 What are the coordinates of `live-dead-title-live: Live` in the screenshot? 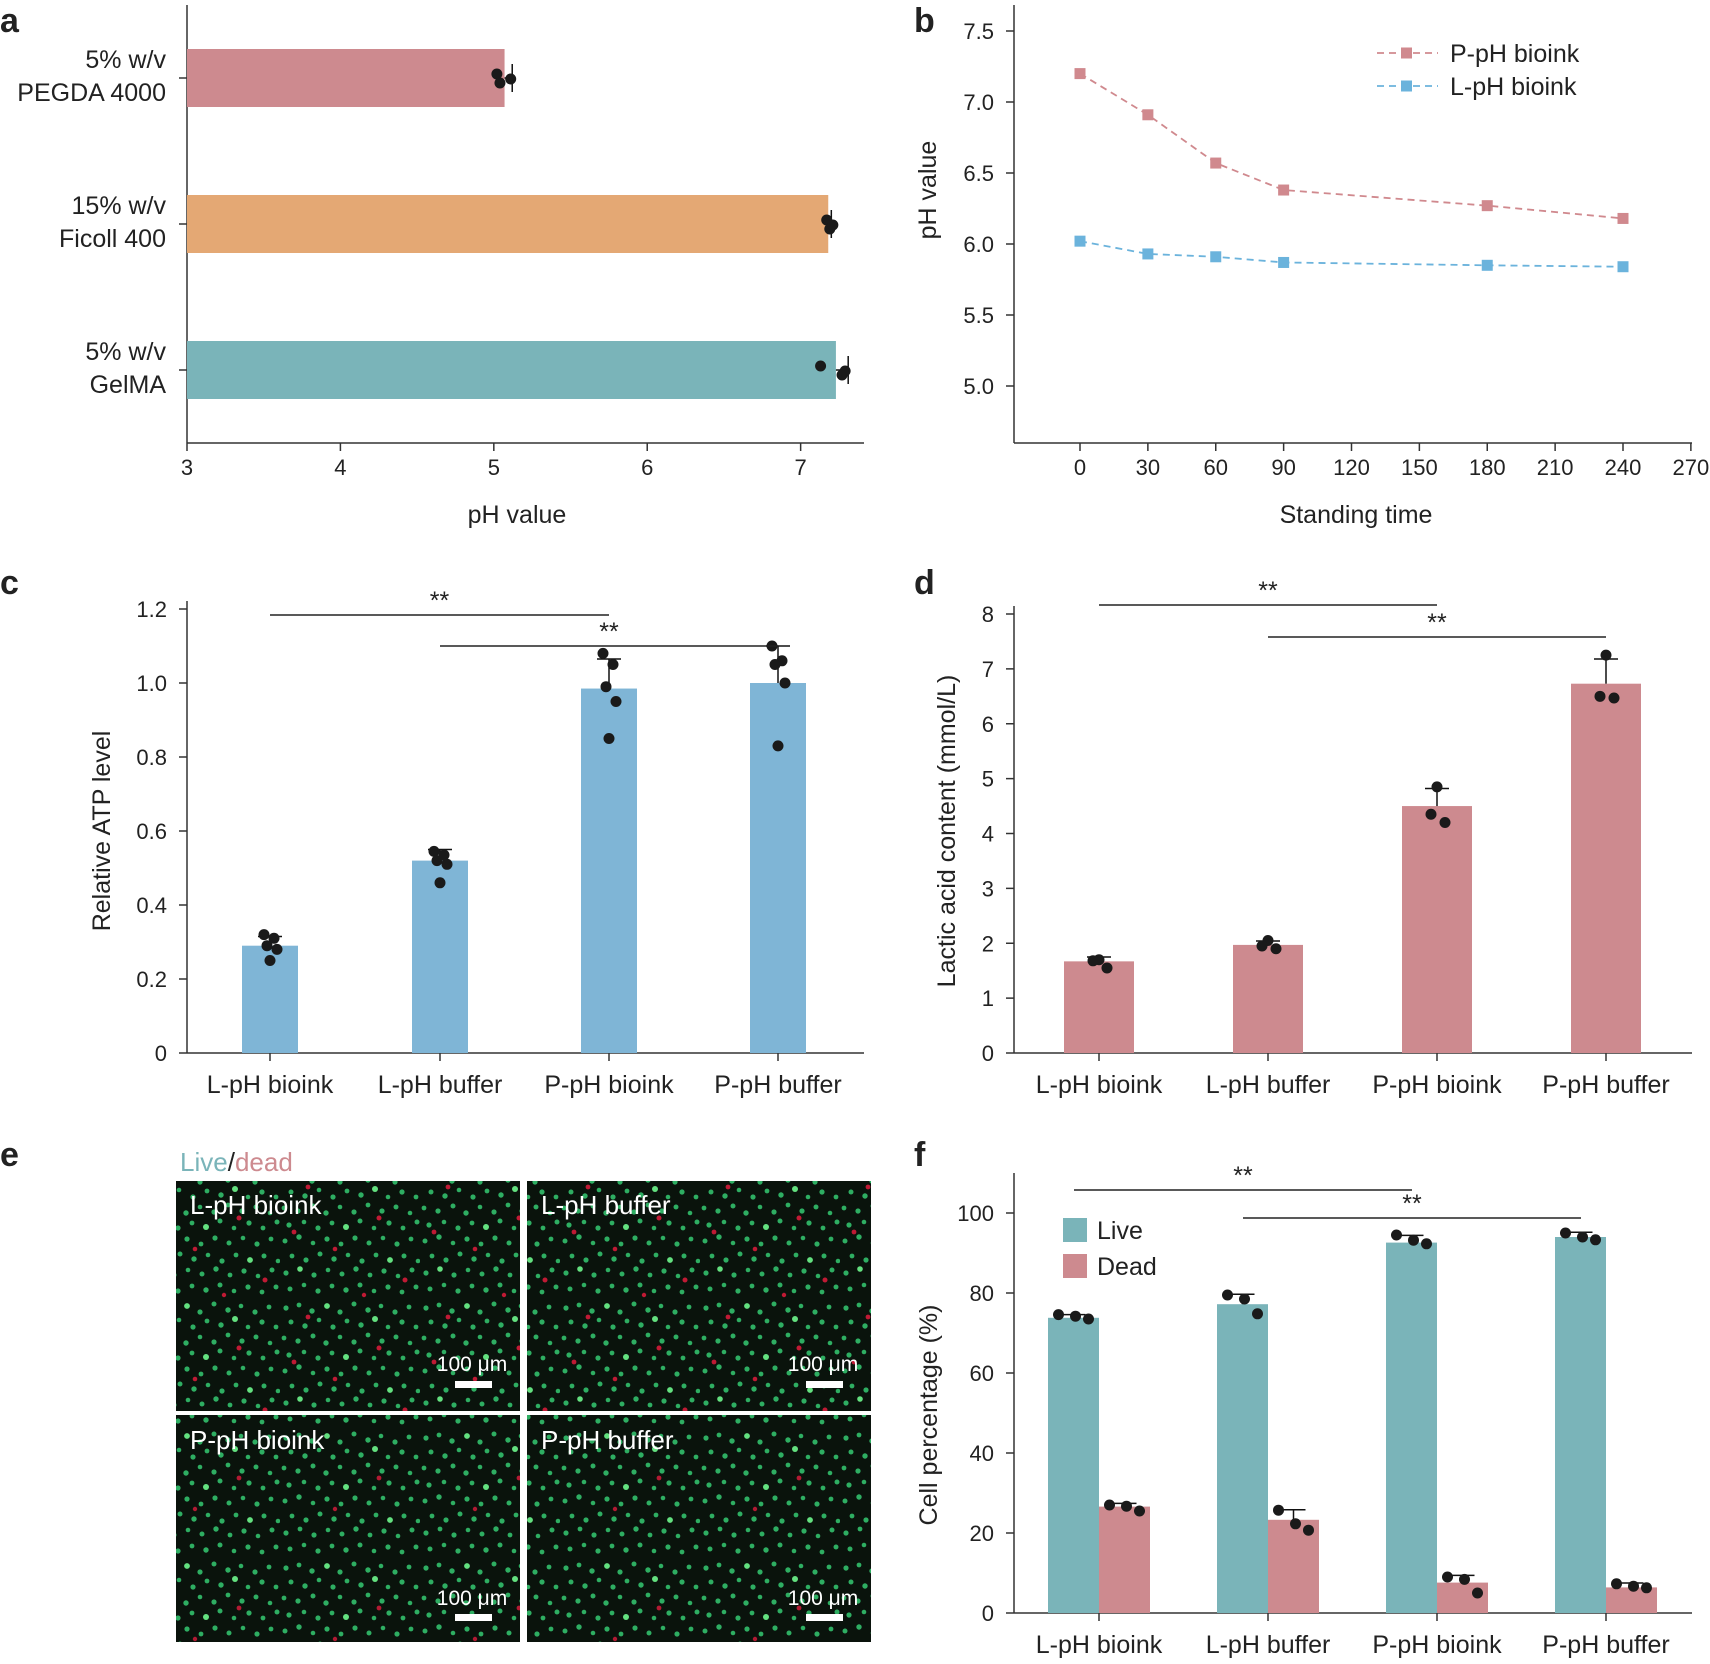 It's located at (204, 1162).